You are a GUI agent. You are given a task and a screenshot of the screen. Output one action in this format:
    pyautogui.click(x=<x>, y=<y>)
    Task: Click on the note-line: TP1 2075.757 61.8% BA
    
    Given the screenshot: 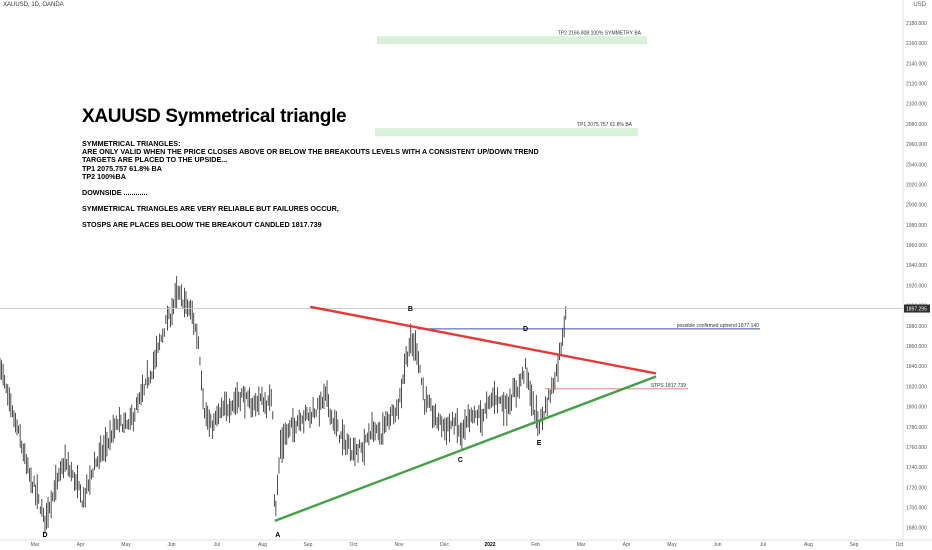 What is the action you would take?
    pyautogui.click(x=122, y=168)
    